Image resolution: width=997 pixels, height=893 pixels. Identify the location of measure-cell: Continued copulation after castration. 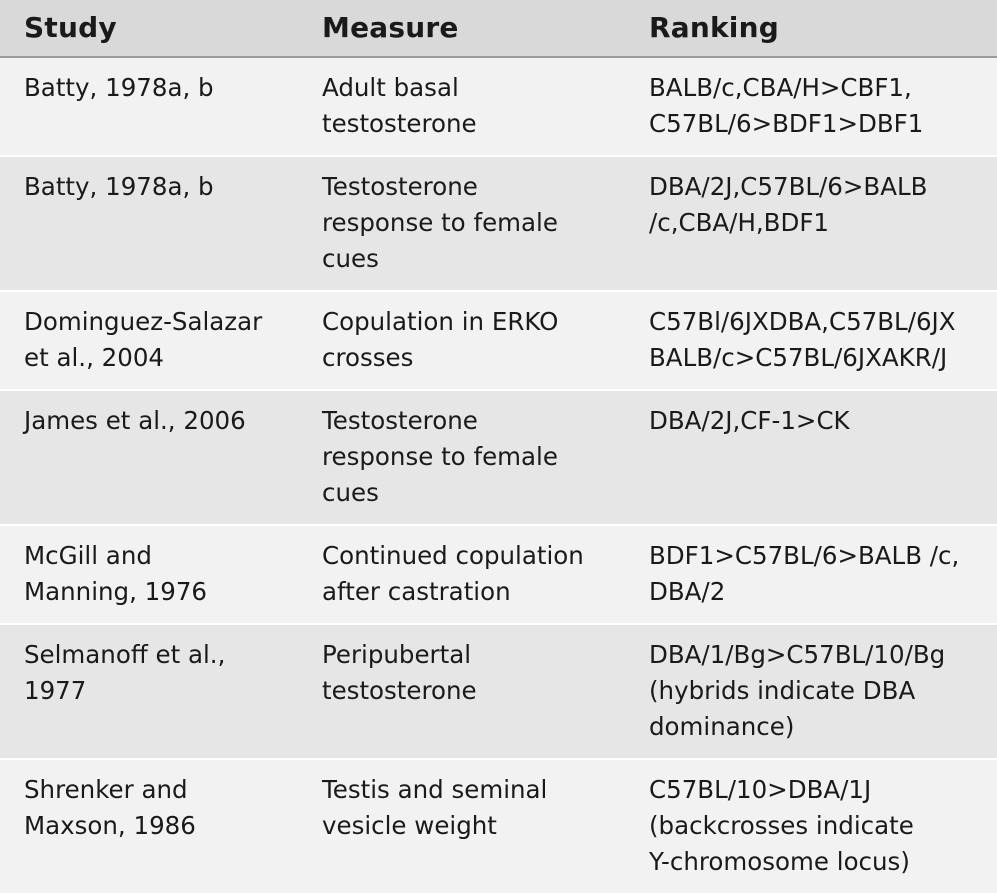
(461, 574).